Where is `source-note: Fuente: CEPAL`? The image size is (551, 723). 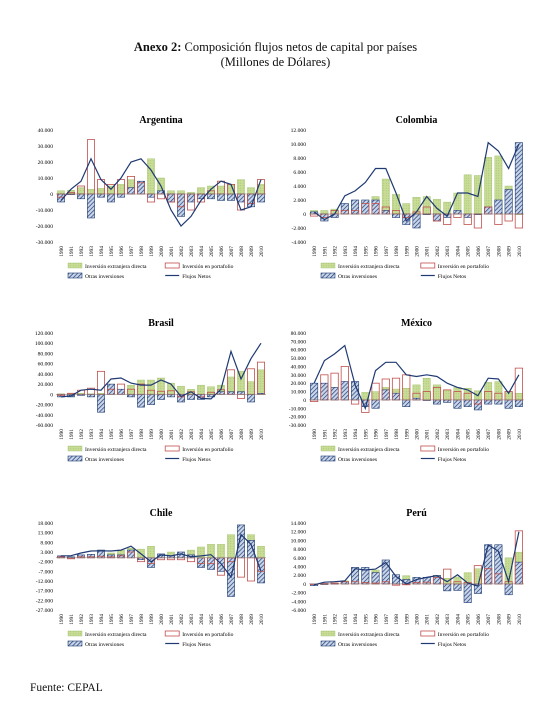 source-note: Fuente: CEPAL is located at coordinates (66, 688).